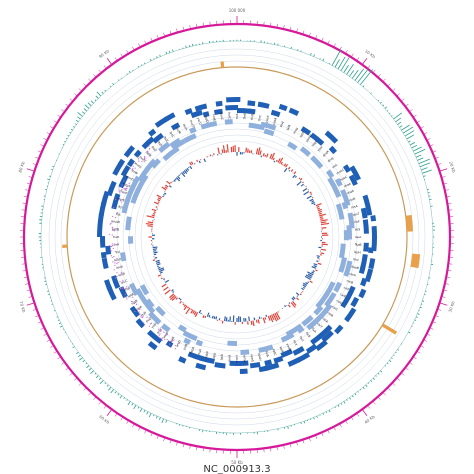 The height and width of the screenshot is (474, 474). I want to click on gene-label: caiA, so click(326, 320).